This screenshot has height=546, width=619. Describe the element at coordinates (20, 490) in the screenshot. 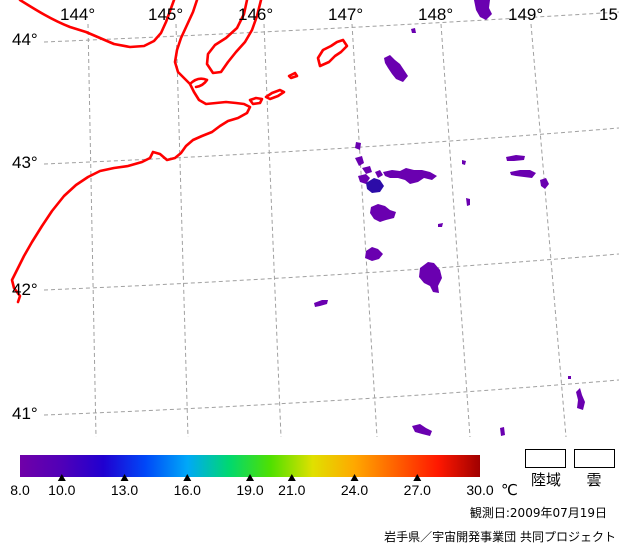

I see `colorbar-tick-label: 8.0` at that location.